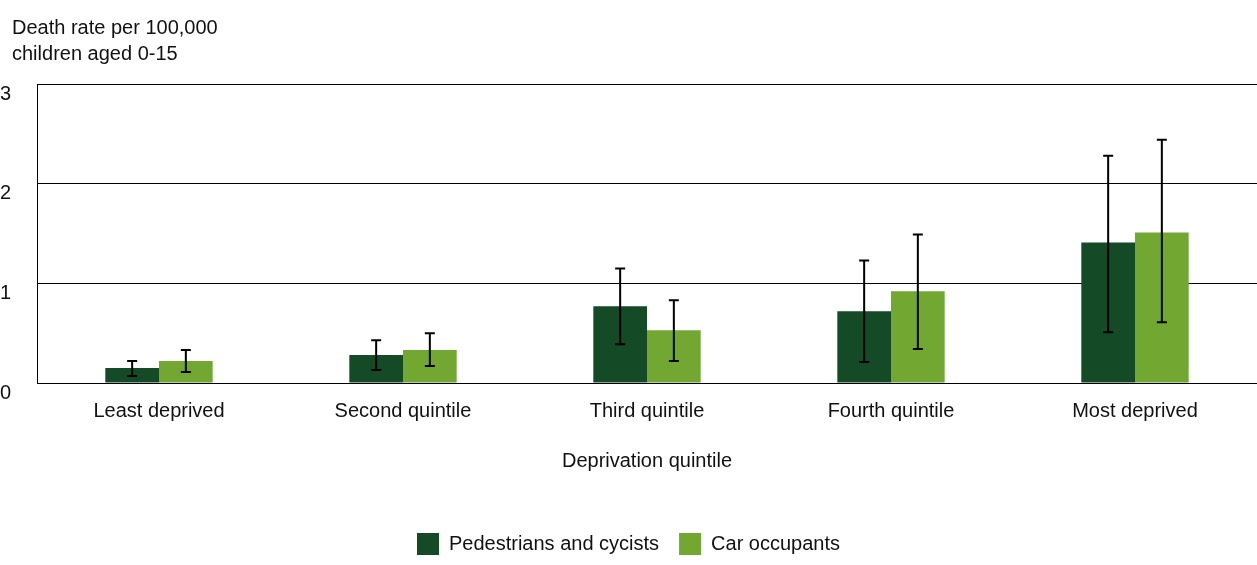 The height and width of the screenshot is (565, 1257). What do you see at coordinates (403, 409) in the screenshot?
I see `x-tick-label: Second quintile` at bounding box center [403, 409].